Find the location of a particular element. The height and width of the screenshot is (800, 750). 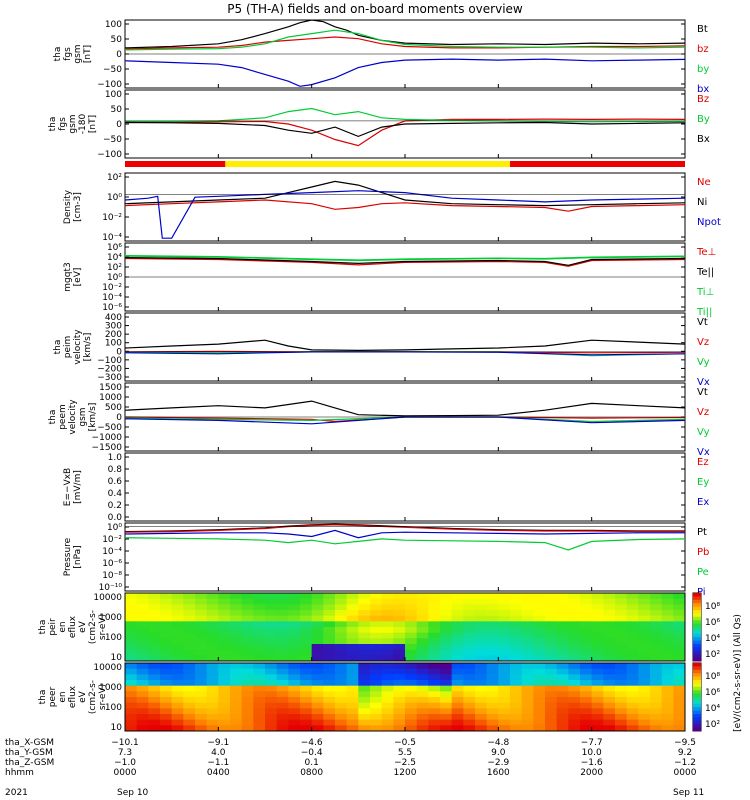

colorbar-tick-label: 10⁸ is located at coordinates (712, 607).